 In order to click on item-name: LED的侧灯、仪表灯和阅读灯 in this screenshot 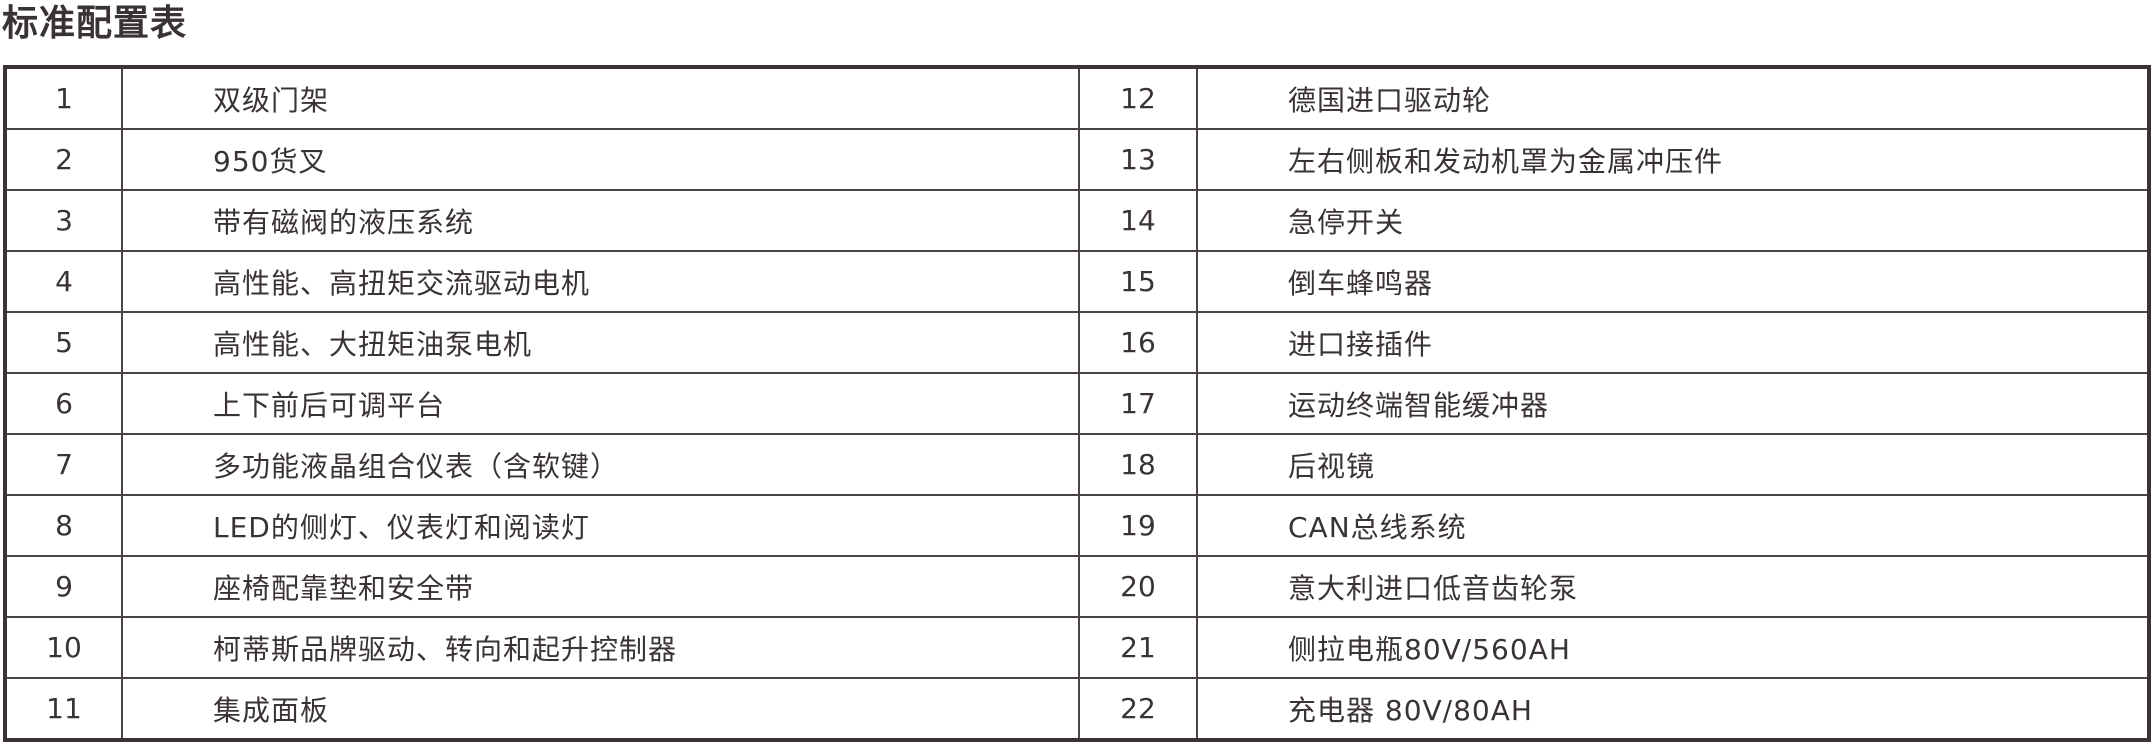, I will do `click(600, 525)`.